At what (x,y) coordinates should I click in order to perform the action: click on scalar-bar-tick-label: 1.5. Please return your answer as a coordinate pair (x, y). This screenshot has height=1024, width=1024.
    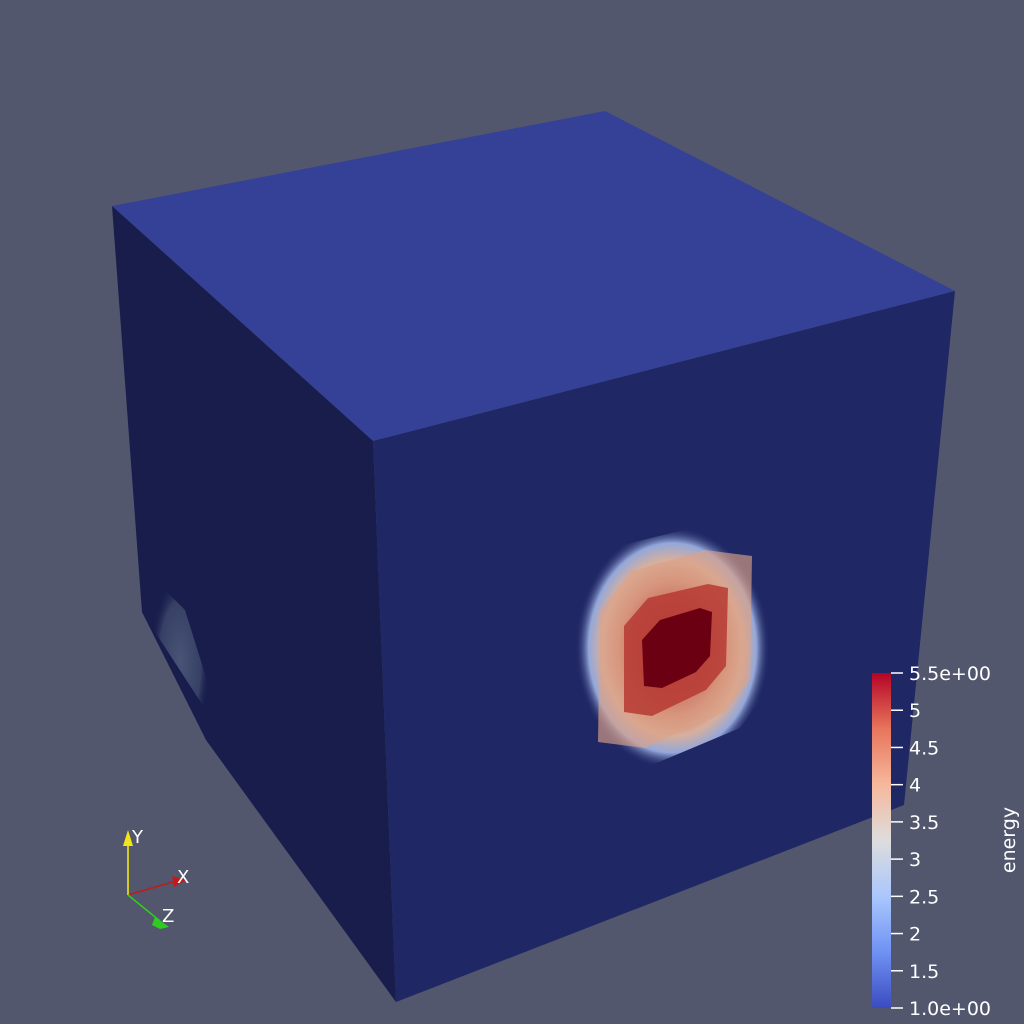
    Looking at the image, I should click on (924, 972).